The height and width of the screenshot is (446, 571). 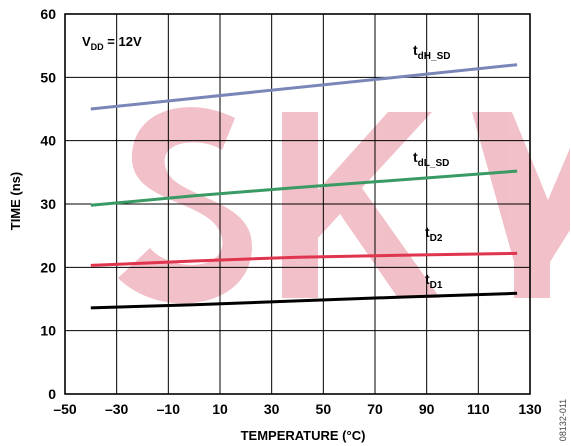 What do you see at coordinates (48, 77) in the screenshot?
I see `y-tick-label: 50` at bounding box center [48, 77].